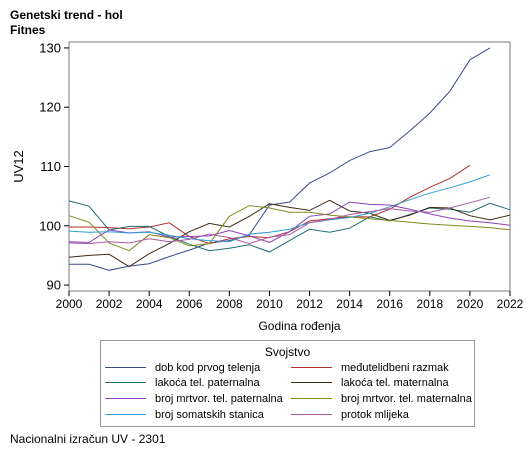  I want to click on legend-item: lakoća tel. paternalna, so click(182, 383).